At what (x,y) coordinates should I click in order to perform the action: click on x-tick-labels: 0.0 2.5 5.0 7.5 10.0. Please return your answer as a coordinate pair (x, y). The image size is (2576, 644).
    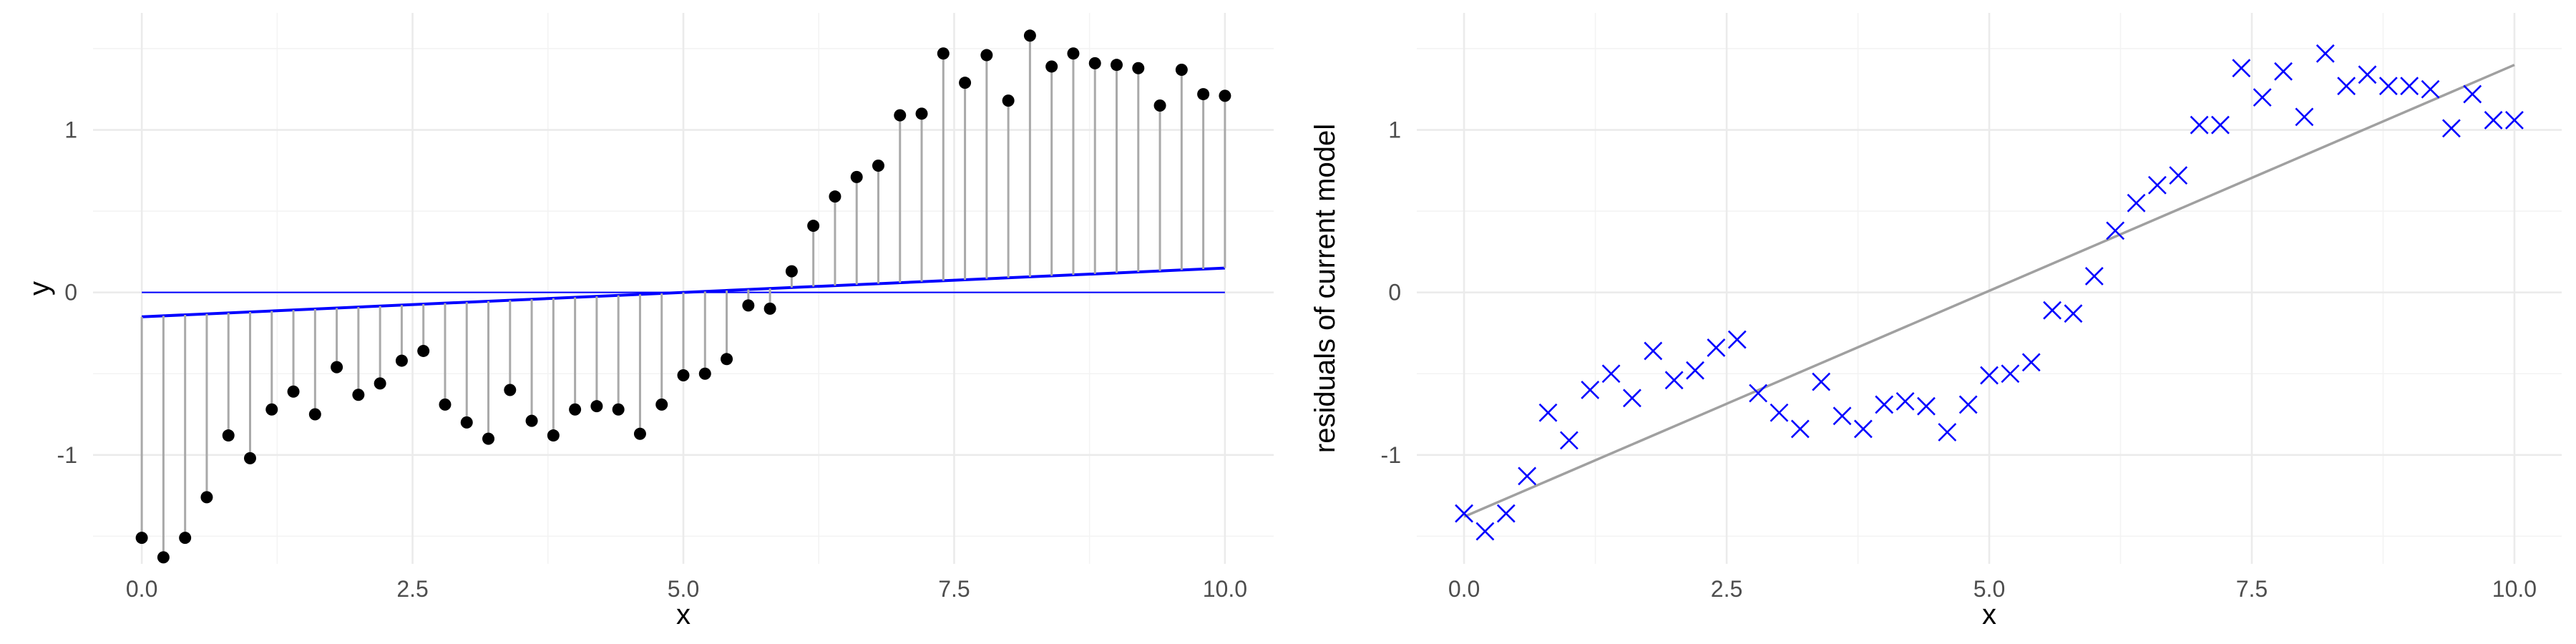
    Looking at the image, I should click on (1992, 589).